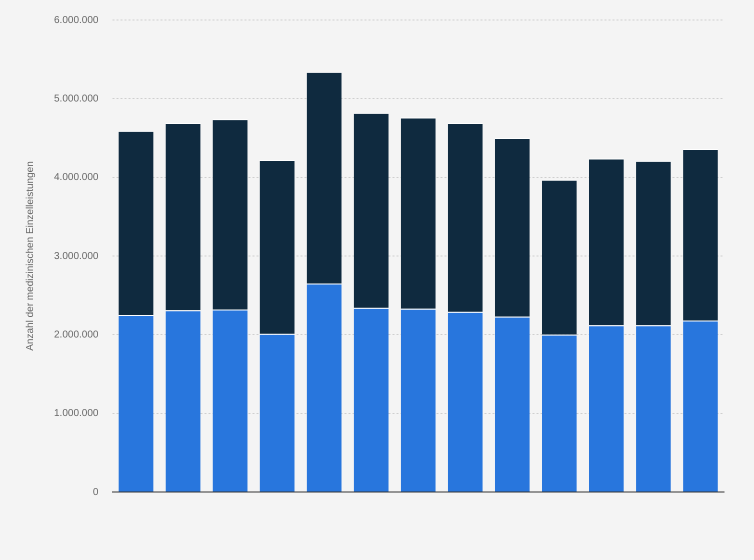  I want to click on y-tick-label: 6.000.000, so click(76, 20).